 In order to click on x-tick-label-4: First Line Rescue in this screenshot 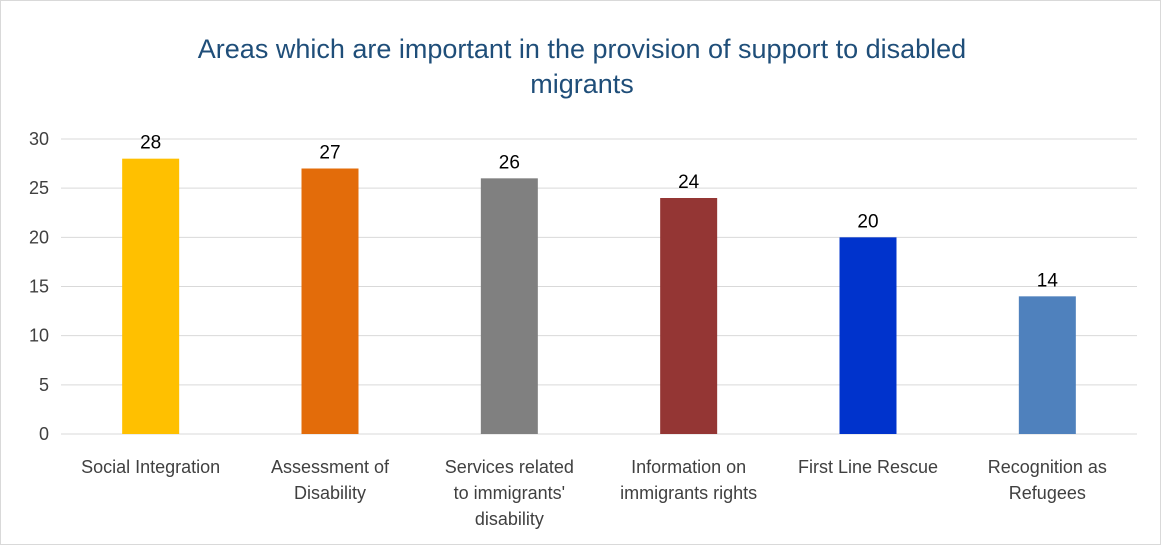, I will do `click(868, 467)`.